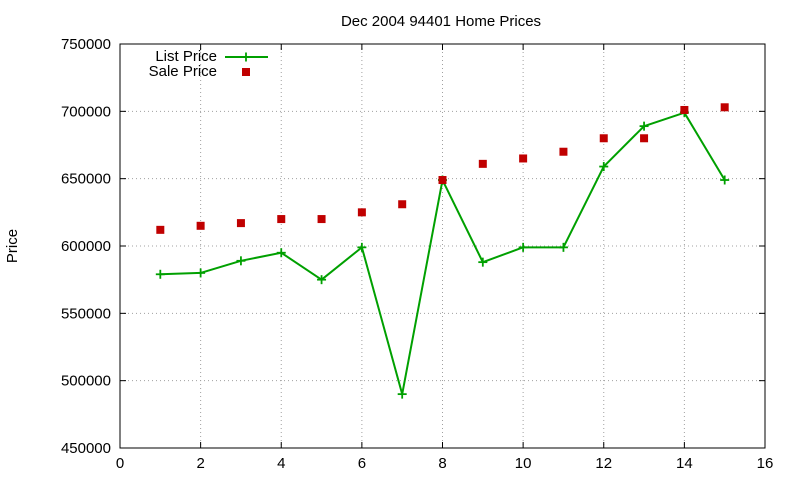 The height and width of the screenshot is (480, 800). What do you see at coordinates (86, 179) in the screenshot?
I see `y-tick-label: 650000` at bounding box center [86, 179].